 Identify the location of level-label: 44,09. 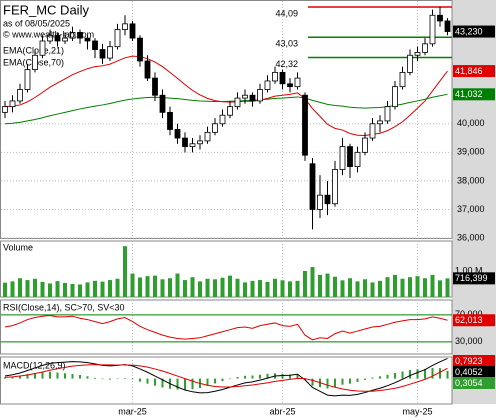
(286, 13).